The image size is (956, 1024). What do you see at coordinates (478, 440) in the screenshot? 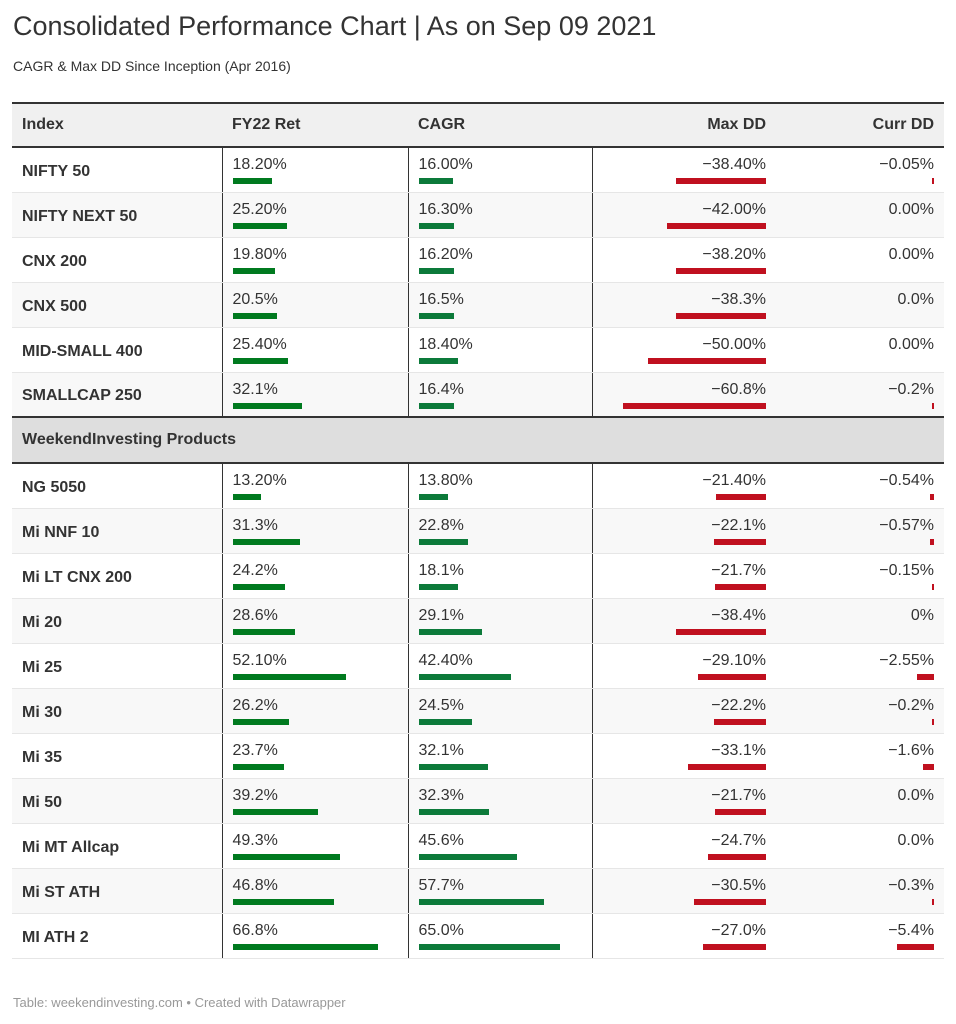
I see `group-header-label: WeekendInvesting Products` at bounding box center [478, 440].